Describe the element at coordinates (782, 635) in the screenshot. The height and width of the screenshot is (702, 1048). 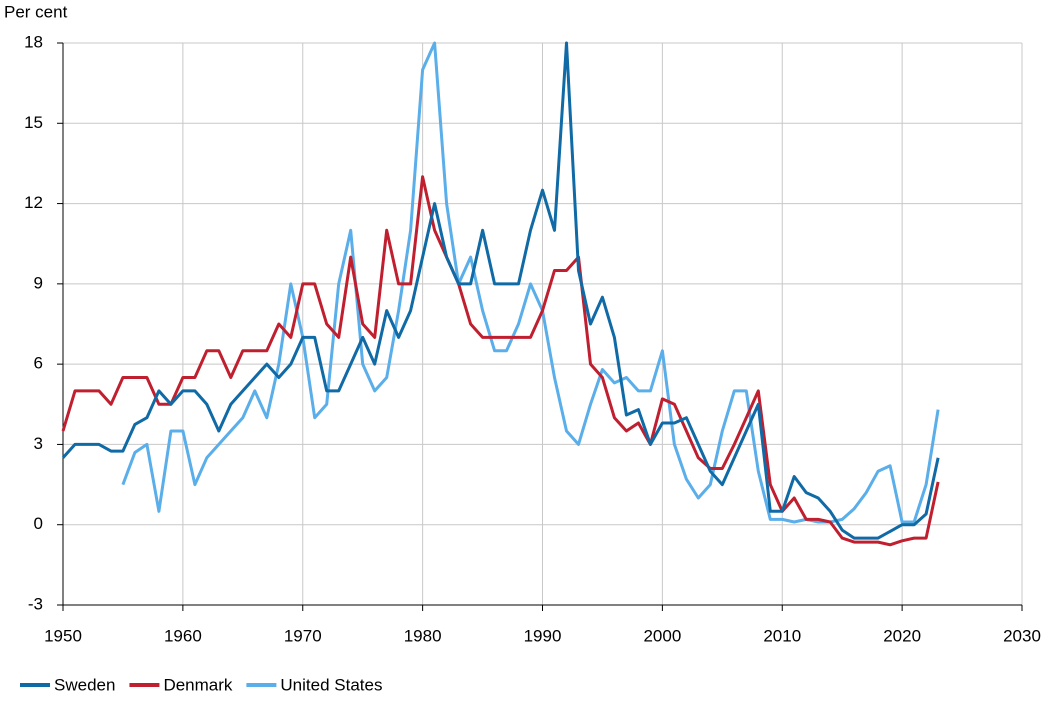
I see `x-tick-label: 2010` at that location.